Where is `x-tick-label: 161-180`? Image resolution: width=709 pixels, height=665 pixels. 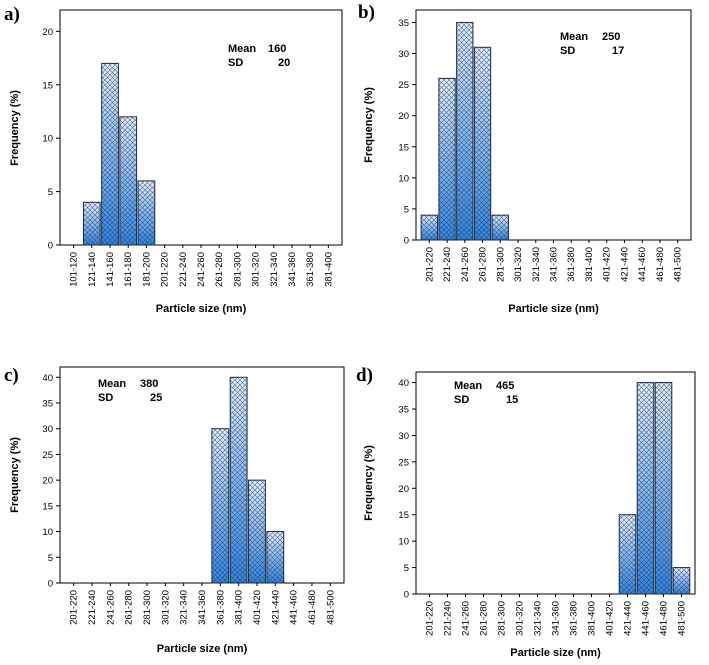 x-tick-label: 161-180 is located at coordinates (128, 269).